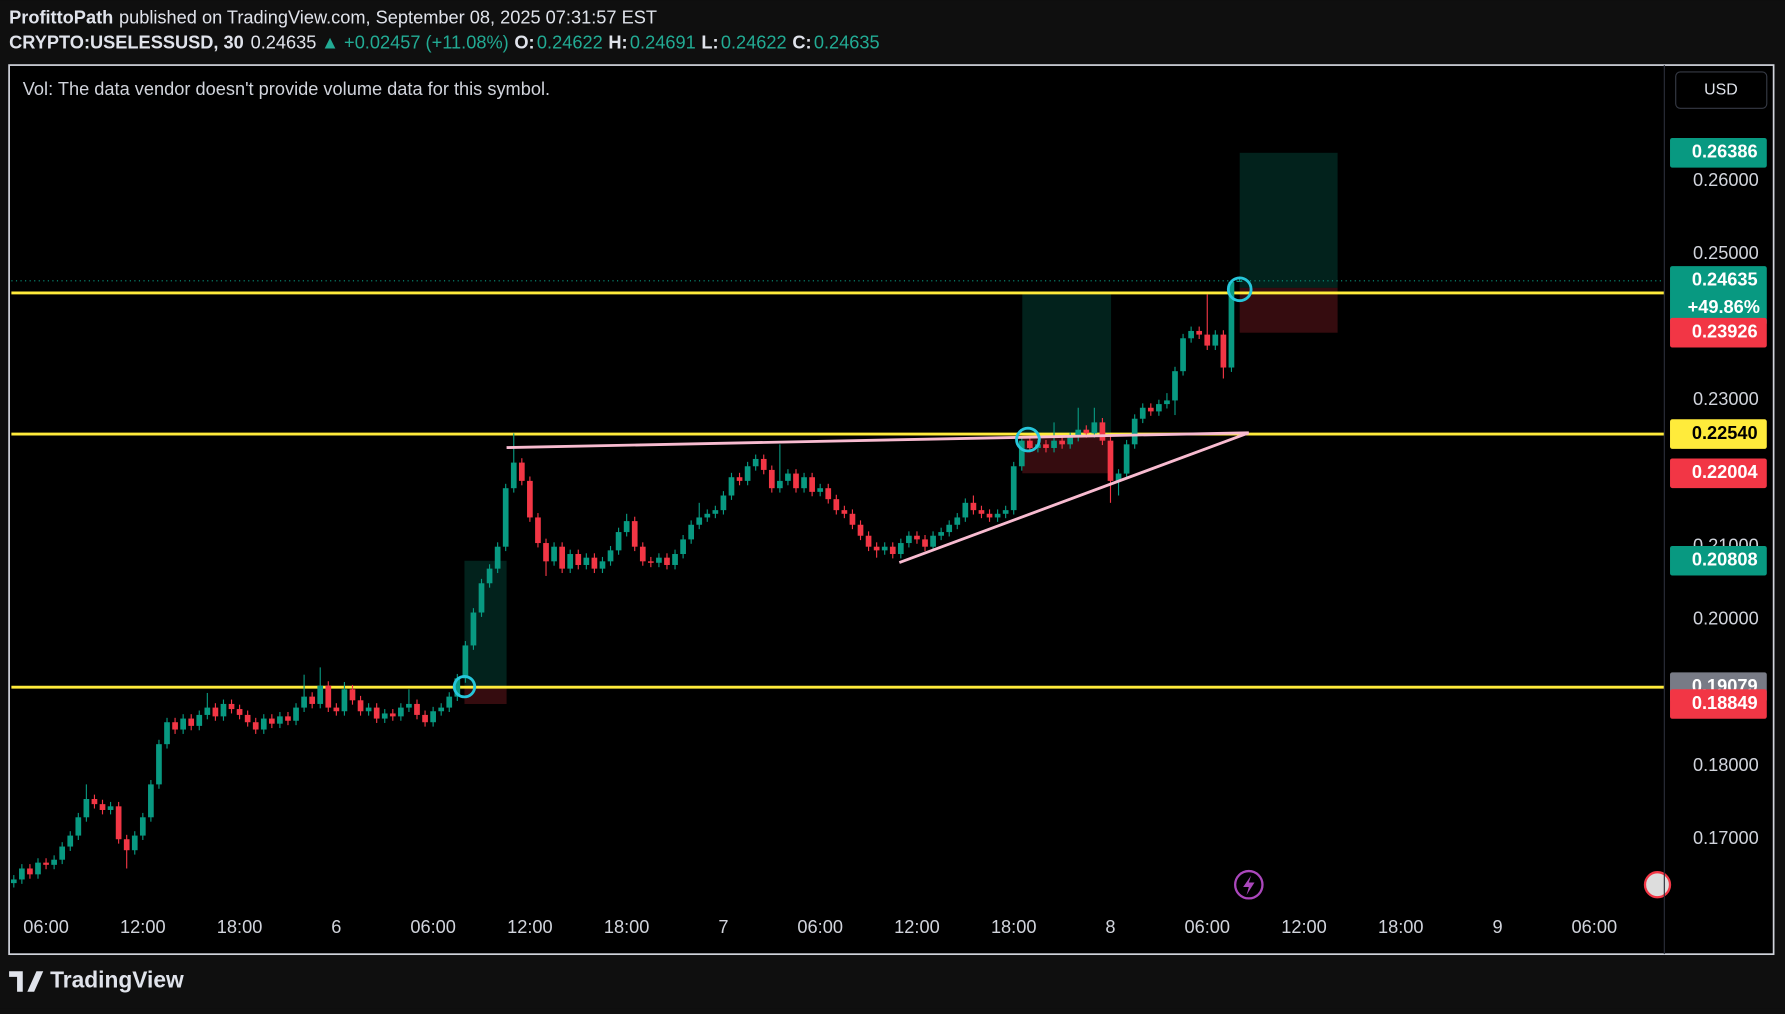 This screenshot has height=1014, width=1785. Describe the element at coordinates (723, 927) in the screenshot. I see `x-tick-label: 7` at that location.